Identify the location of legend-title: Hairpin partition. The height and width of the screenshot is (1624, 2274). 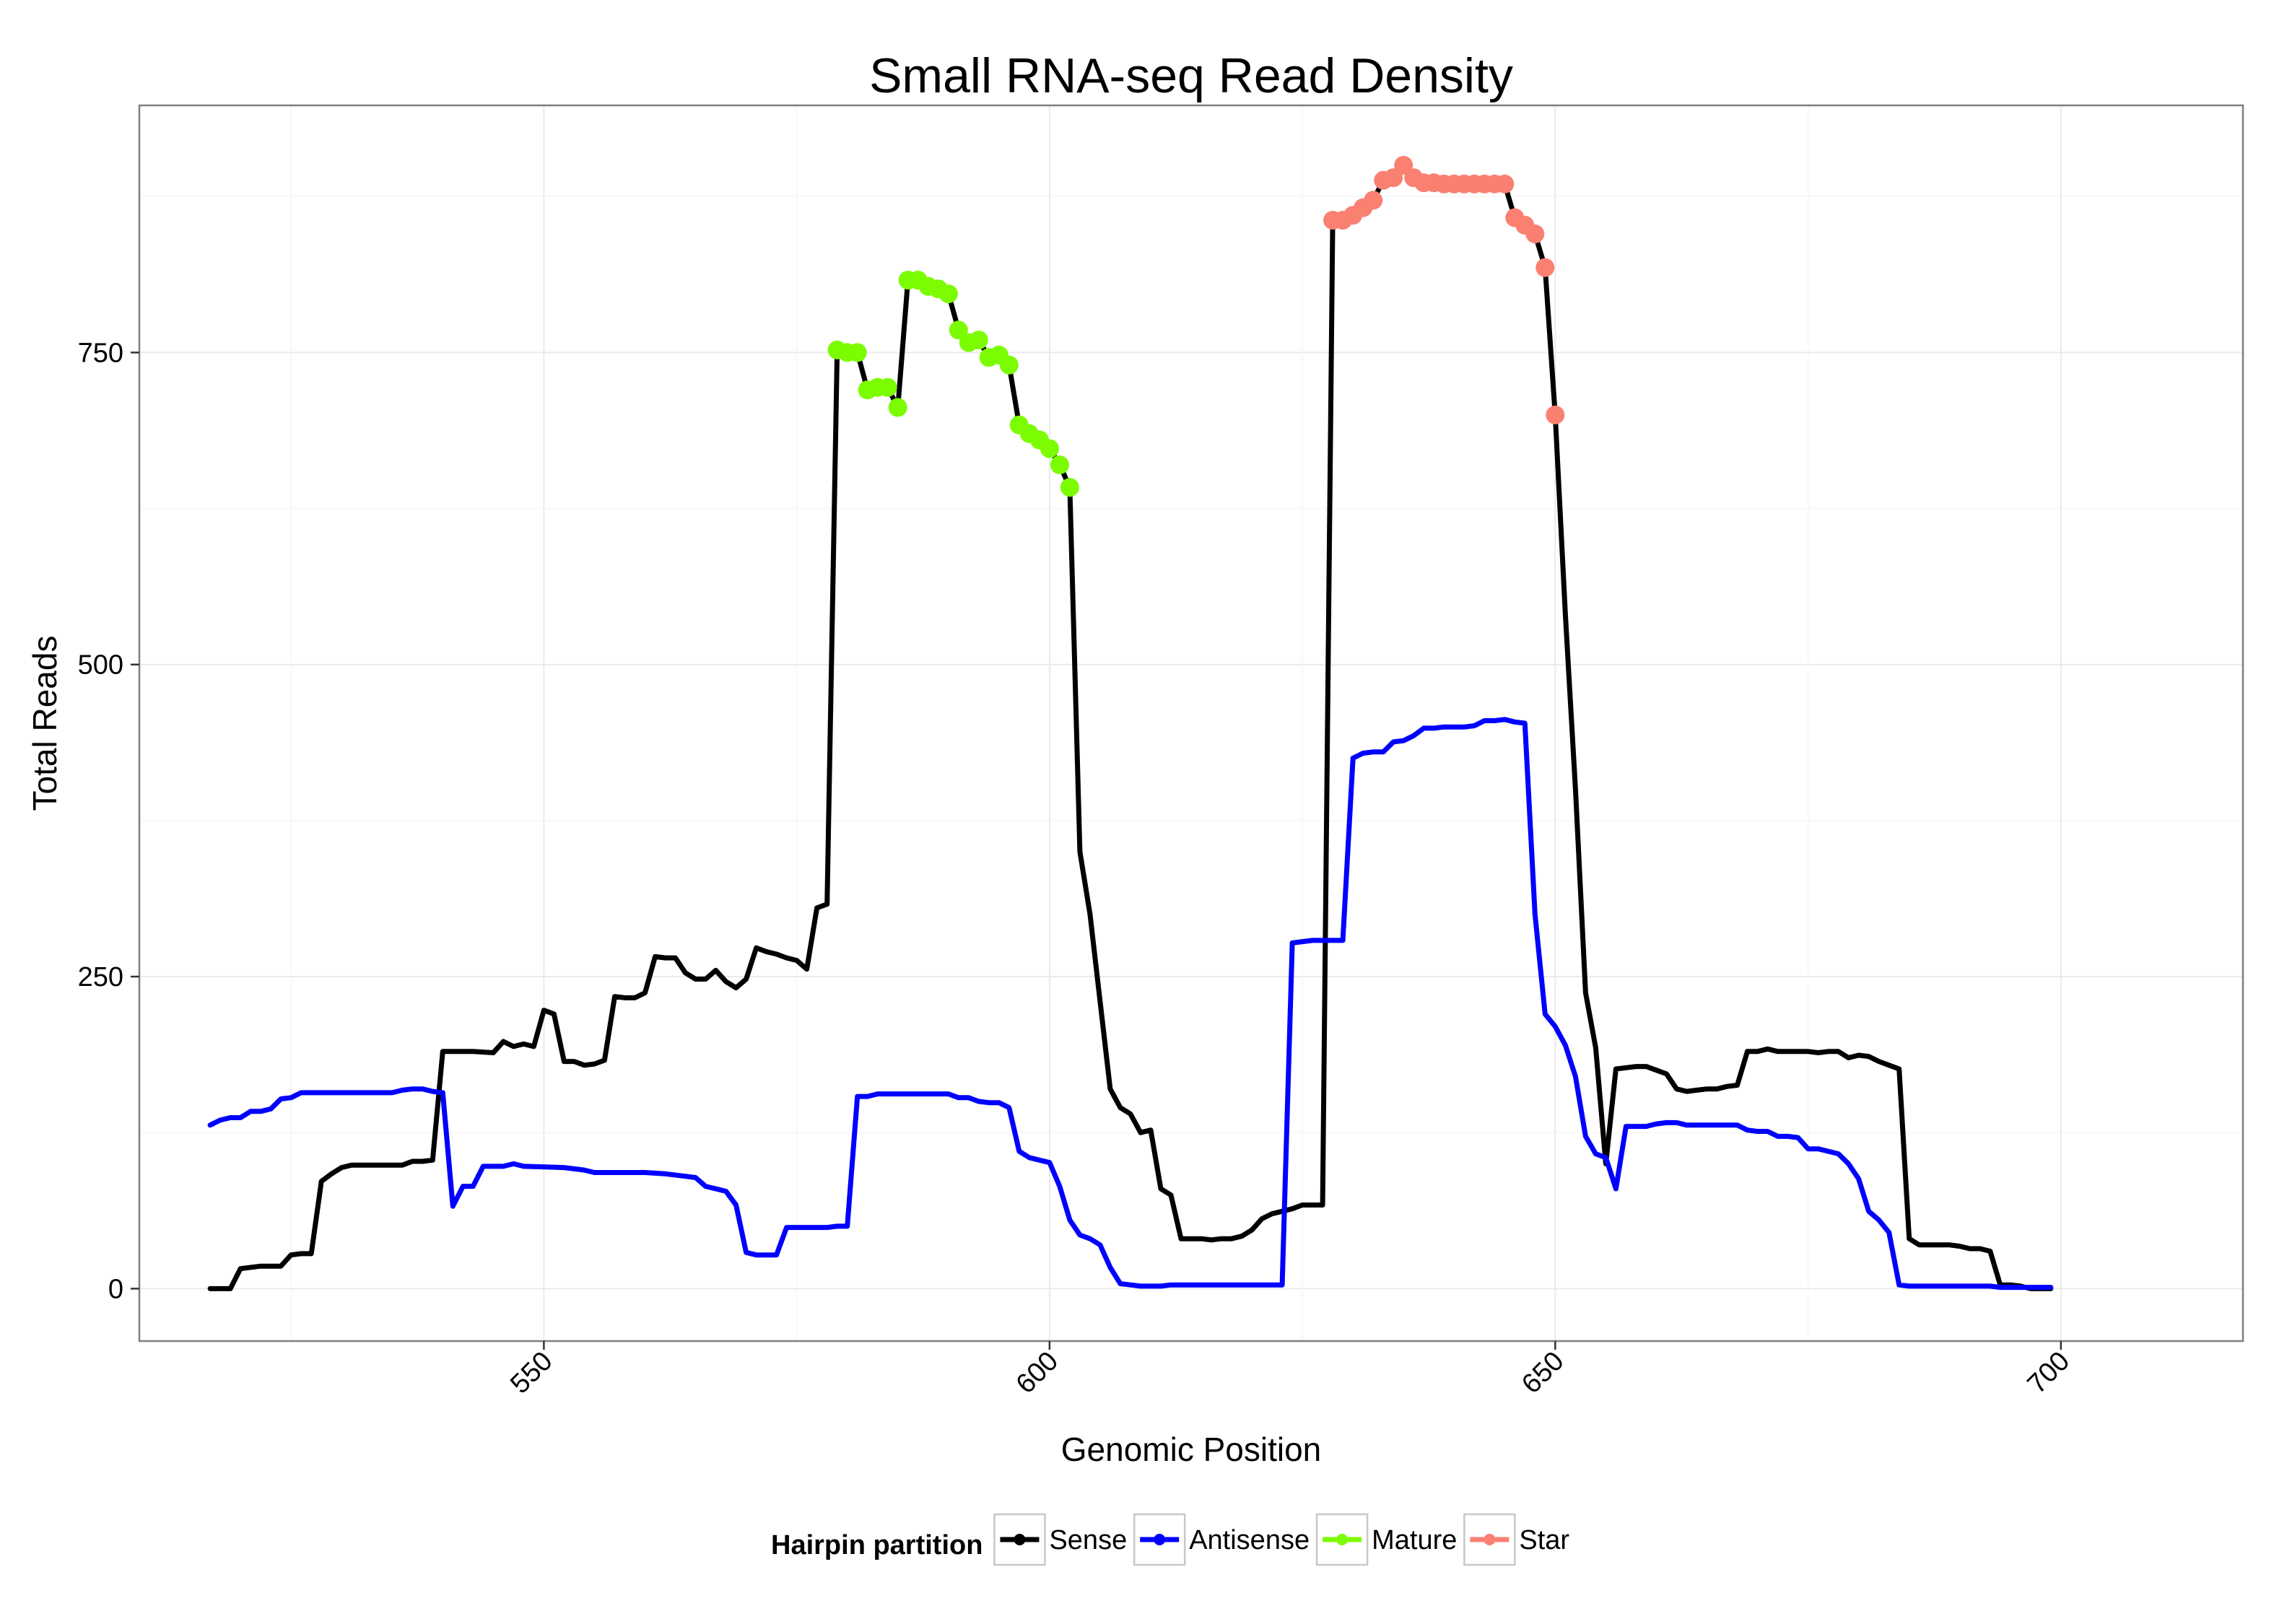
(877, 1545).